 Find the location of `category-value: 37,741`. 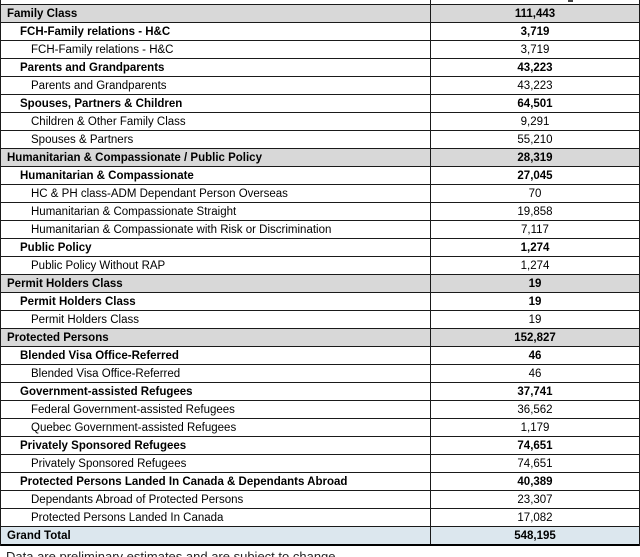

category-value: 37,741 is located at coordinates (535, 391).